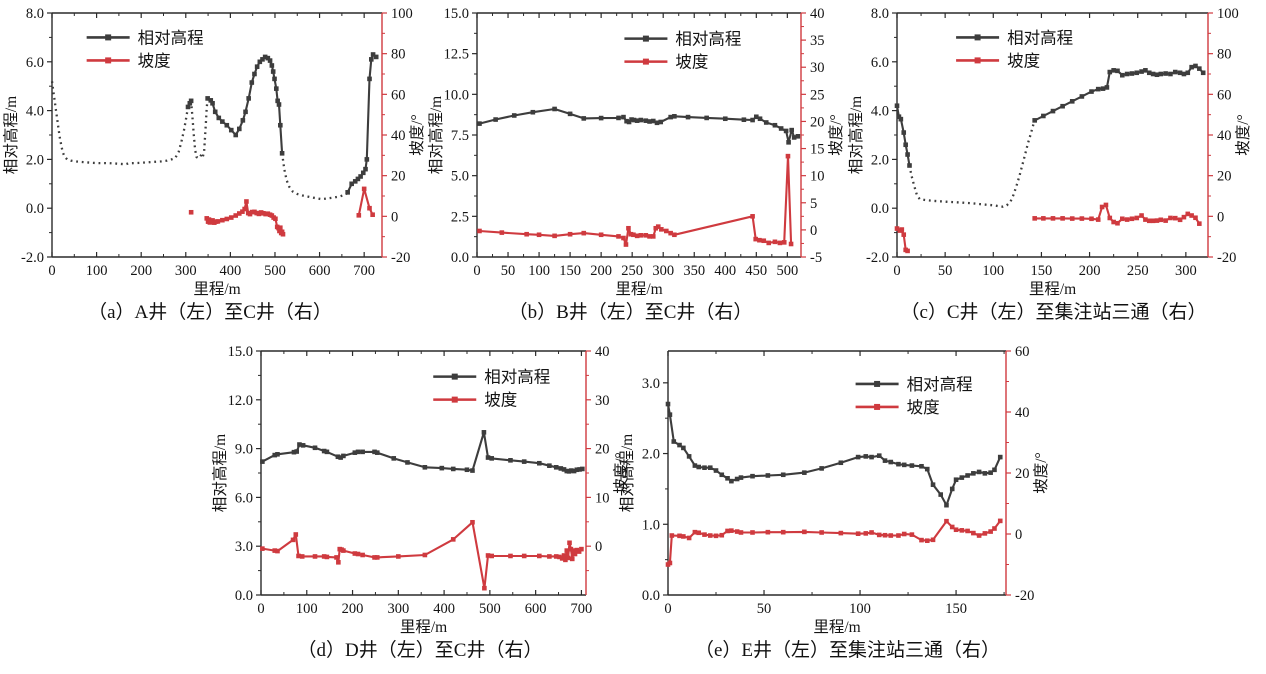 This screenshot has width=1266, height=674. I want to click on x-tick-label: 50, so click(764, 609).